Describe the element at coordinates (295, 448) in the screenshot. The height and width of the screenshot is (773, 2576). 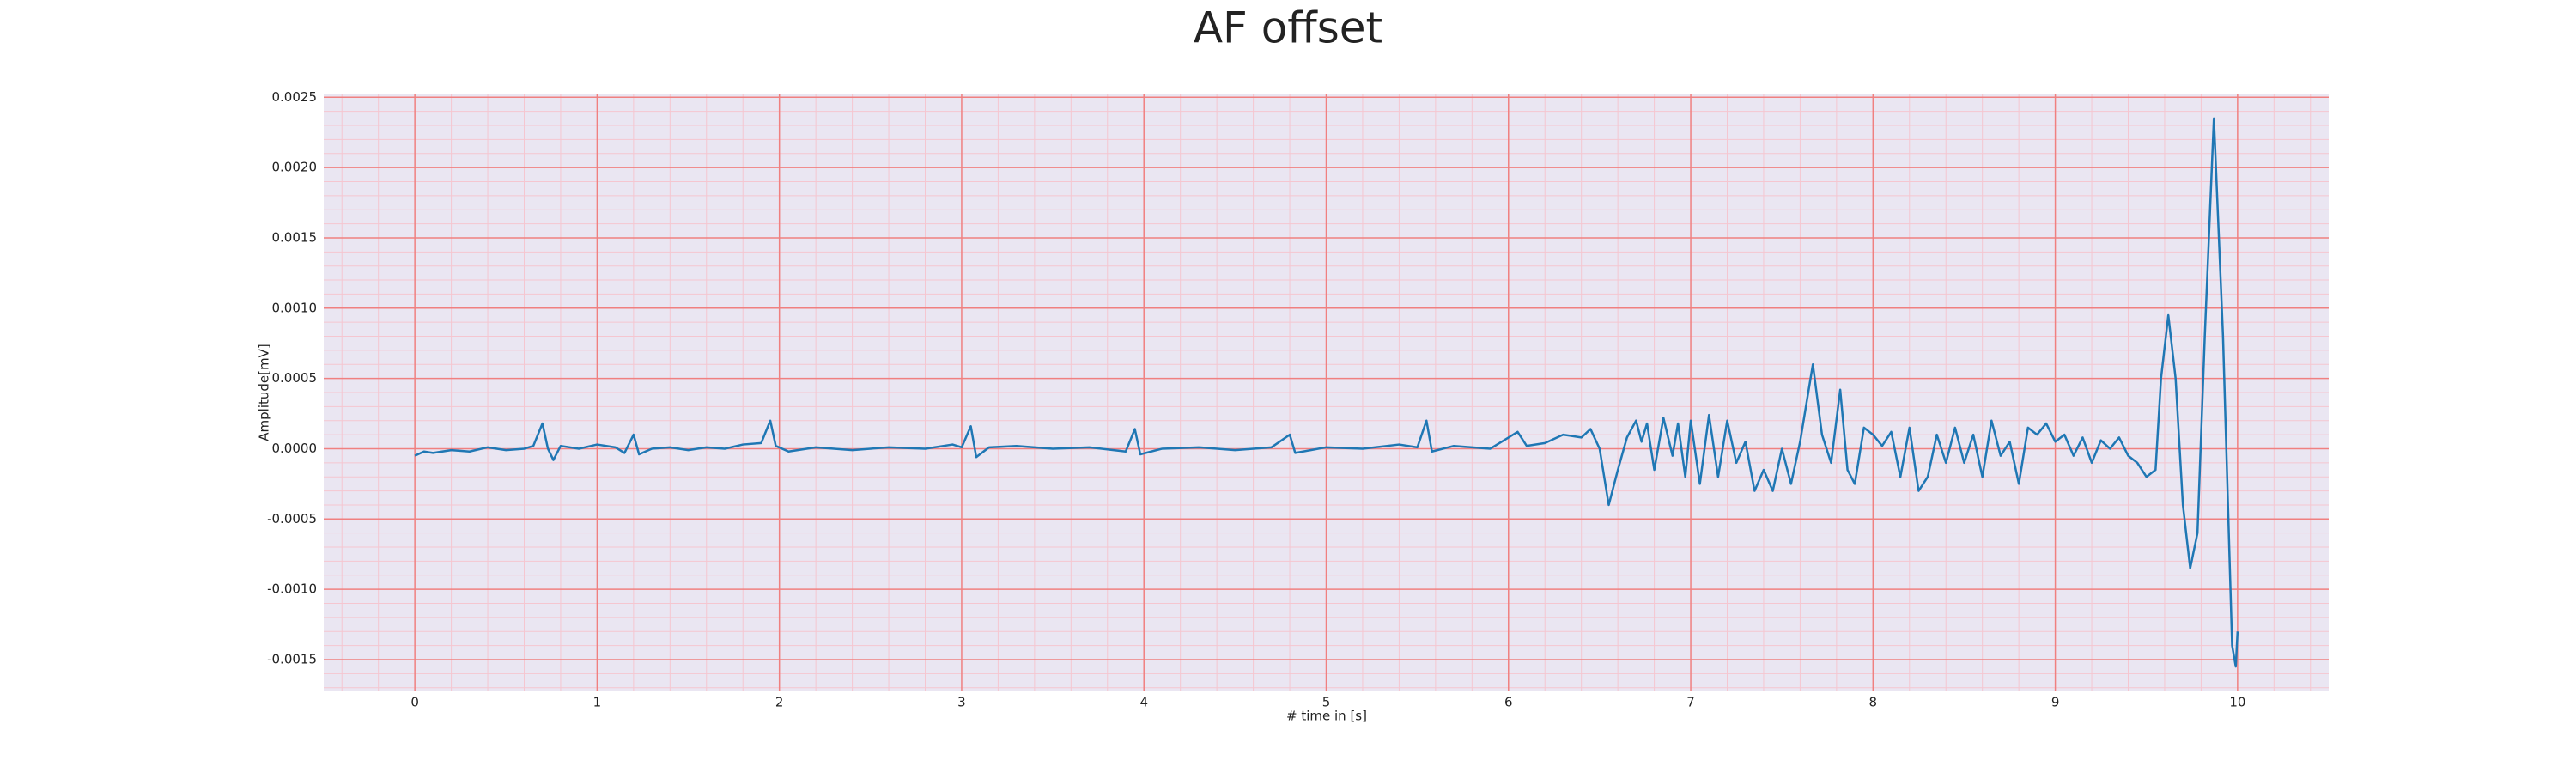
I see `y-tick-label: 0.0000` at that location.